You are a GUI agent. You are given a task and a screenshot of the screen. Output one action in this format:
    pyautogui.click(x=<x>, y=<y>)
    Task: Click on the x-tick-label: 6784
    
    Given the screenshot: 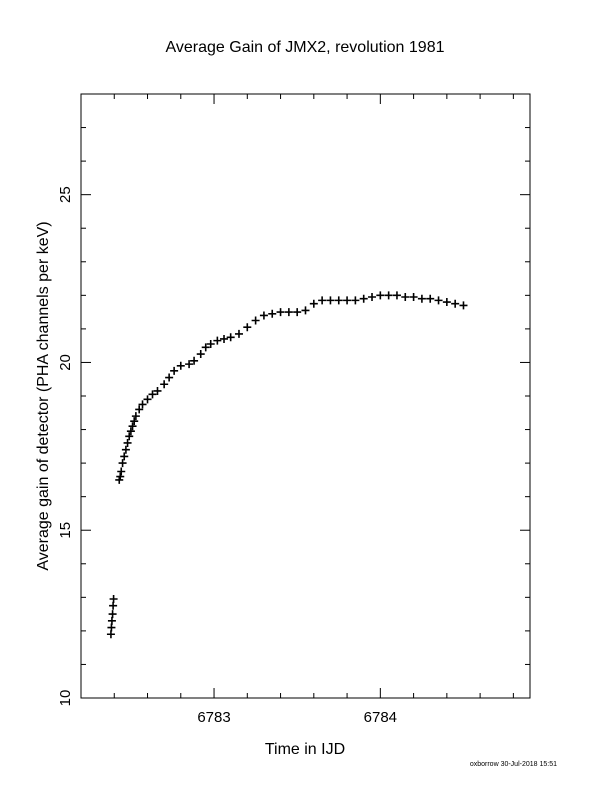 What is the action you would take?
    pyautogui.click(x=380, y=717)
    